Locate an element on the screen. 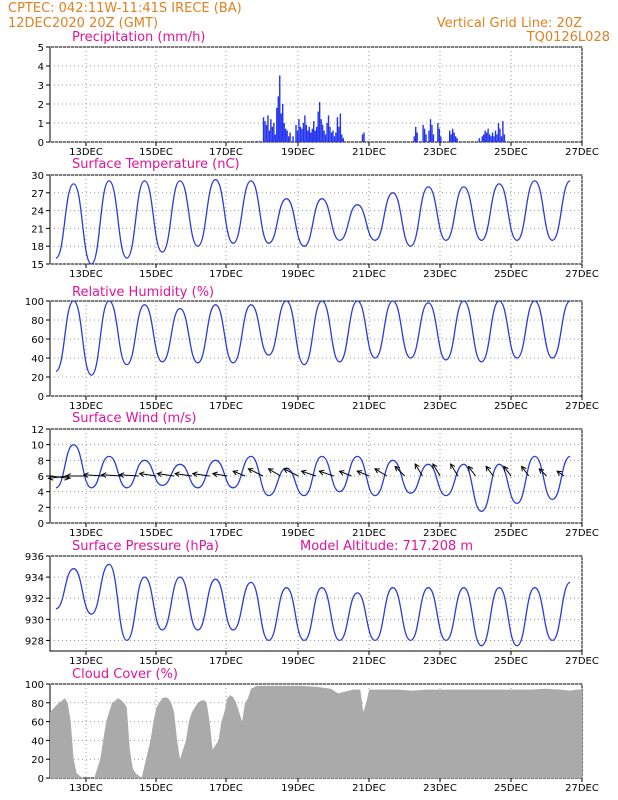 The width and height of the screenshot is (618, 800). y-tick-label: 2 is located at coordinates (41, 508).